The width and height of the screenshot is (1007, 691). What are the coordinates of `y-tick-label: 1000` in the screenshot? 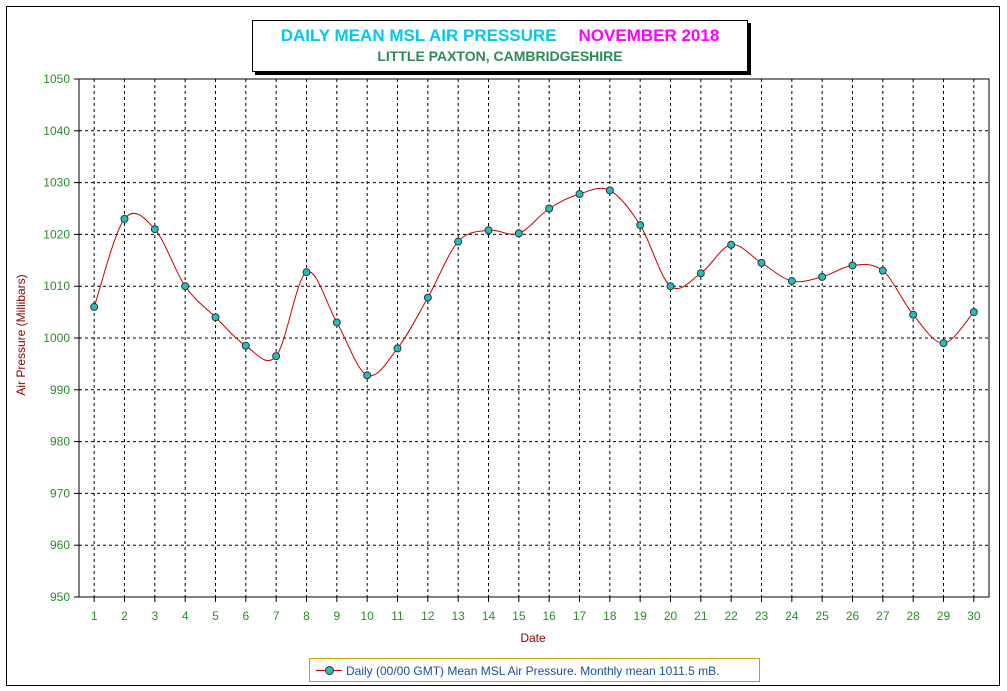 It's located at (56, 338).